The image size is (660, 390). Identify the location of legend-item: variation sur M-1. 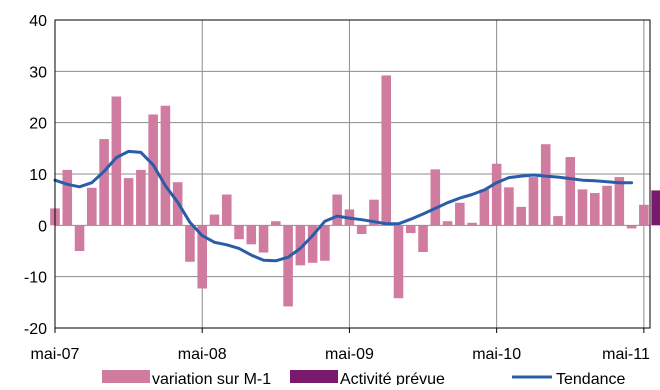
(186, 379).